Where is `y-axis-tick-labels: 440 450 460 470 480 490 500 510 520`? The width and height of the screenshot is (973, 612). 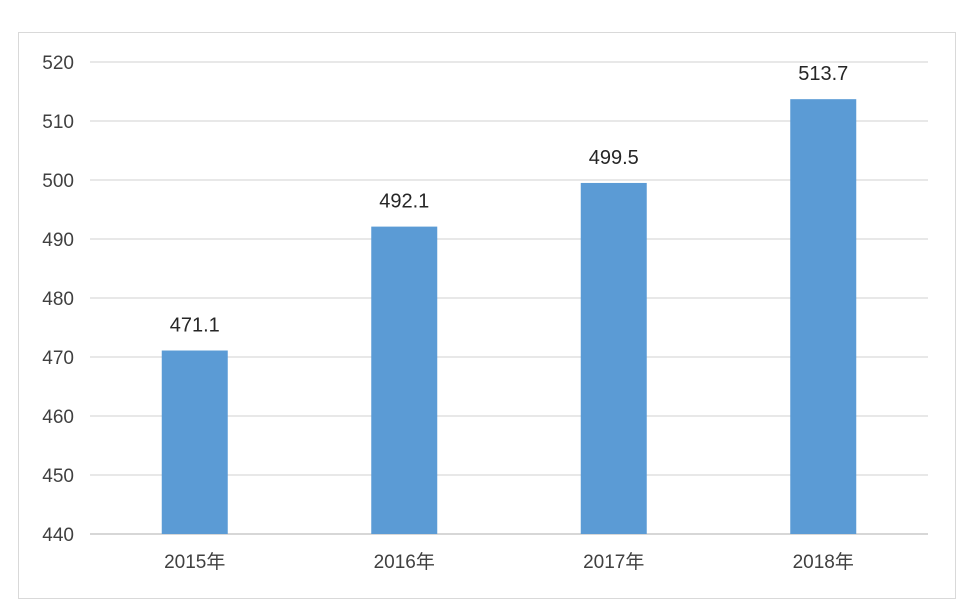 y-axis-tick-labels: 440 450 460 470 480 490 500 510 520 is located at coordinates (58, 299).